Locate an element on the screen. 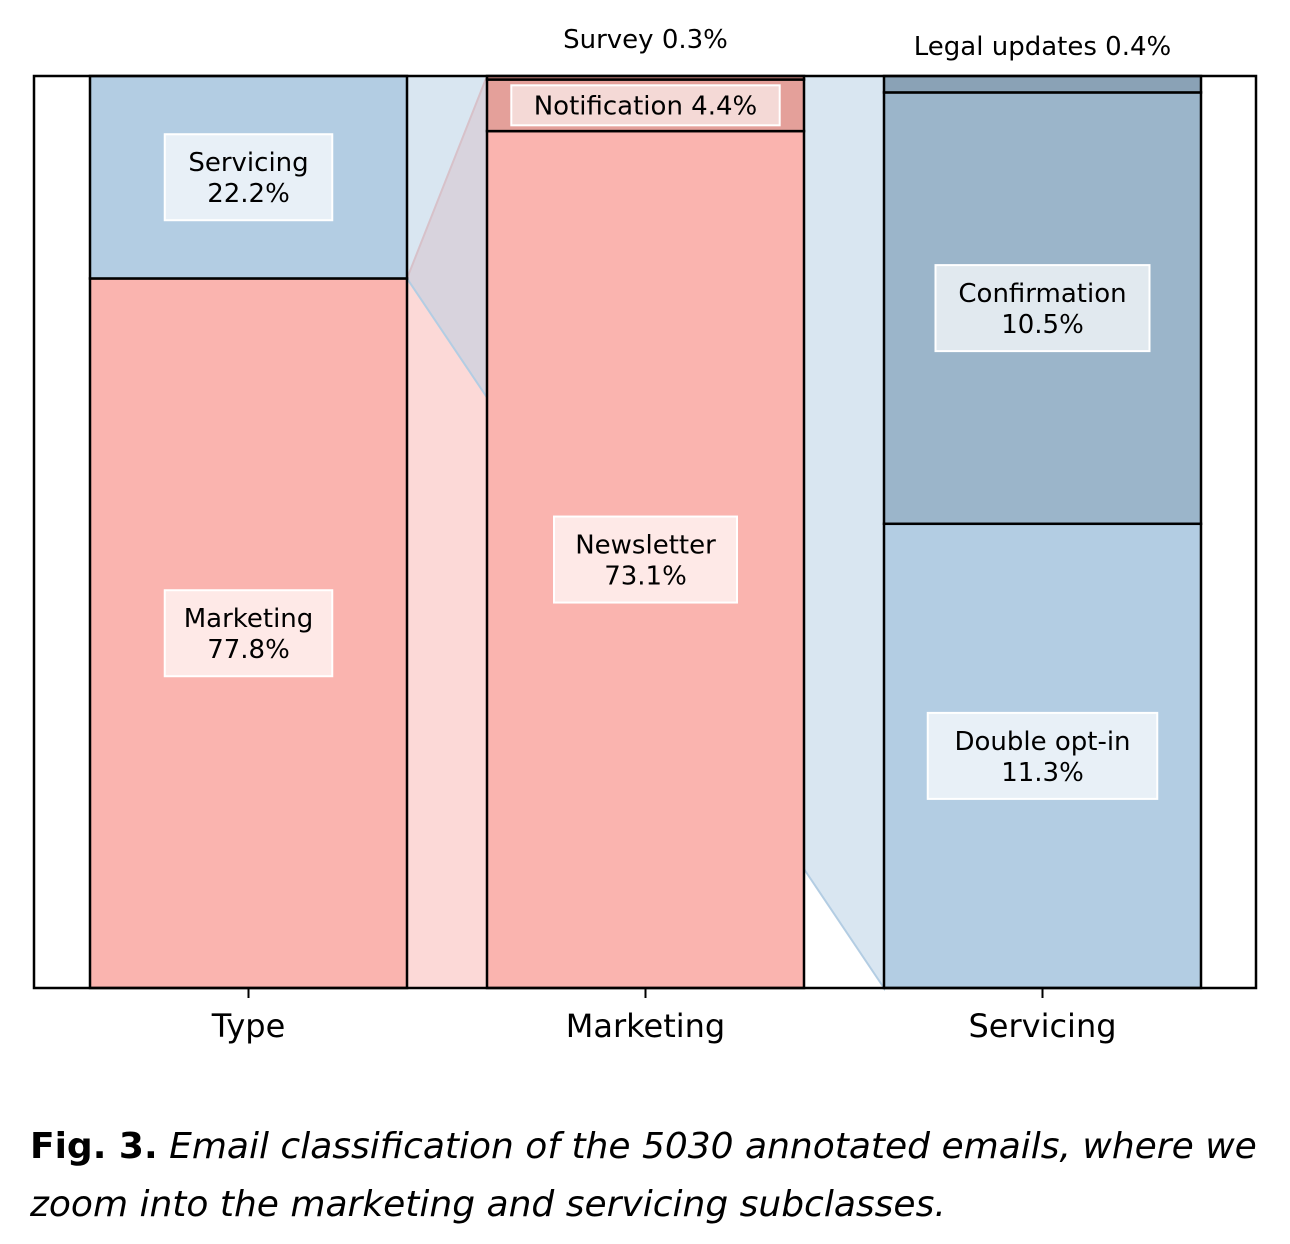  segment-legal-updates is located at coordinates (1042, 84).